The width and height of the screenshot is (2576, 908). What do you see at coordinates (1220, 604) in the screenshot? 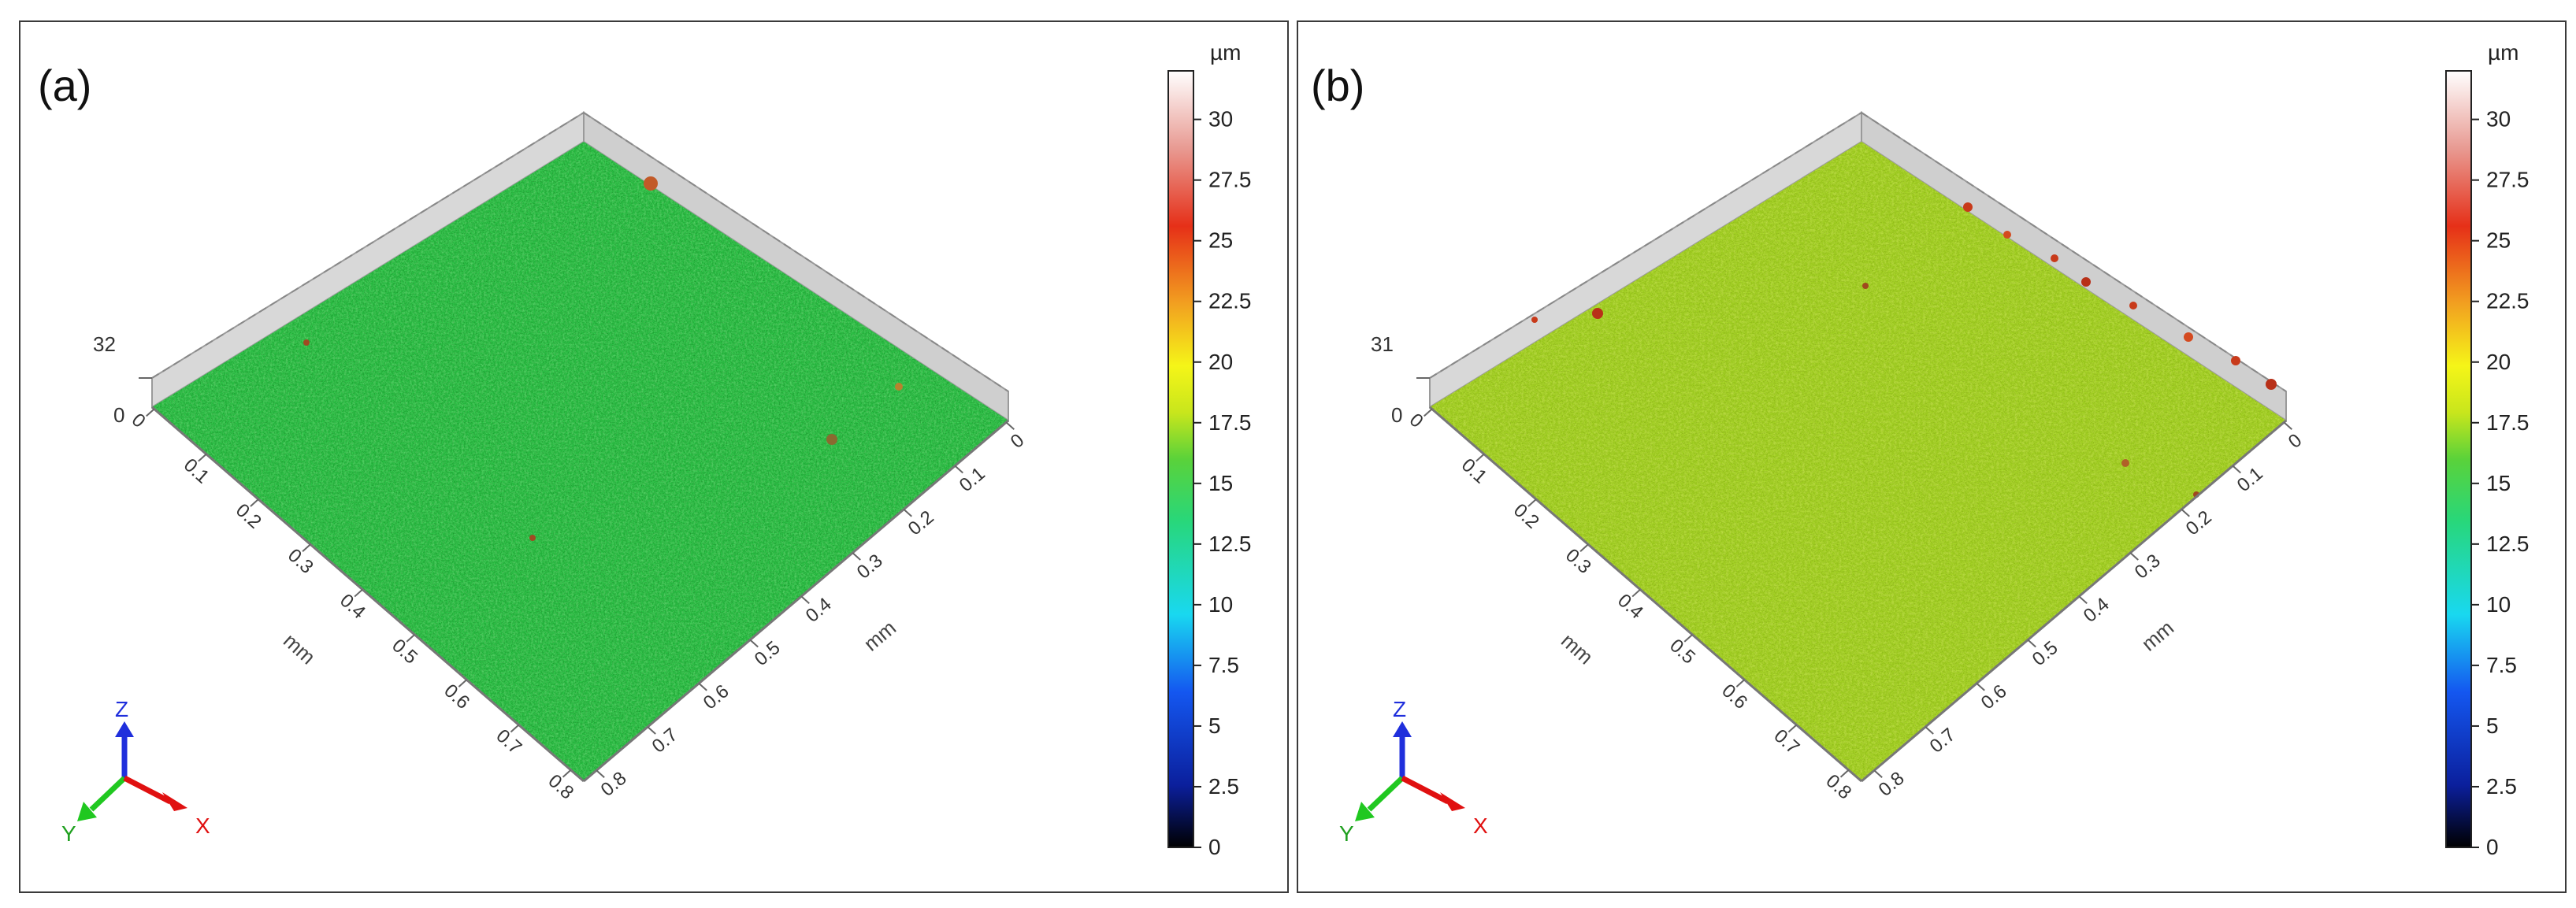
I see `colorbar-tick-label: 10` at bounding box center [1220, 604].